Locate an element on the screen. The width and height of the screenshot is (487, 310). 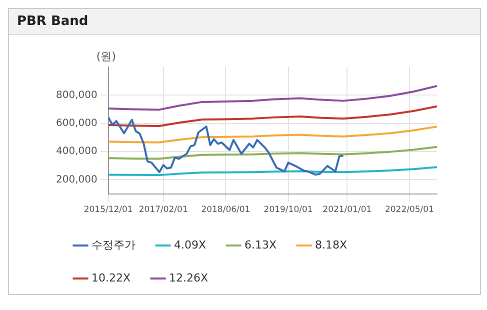
x-tick-label: 2022/05/01 is located at coordinates (409, 210).